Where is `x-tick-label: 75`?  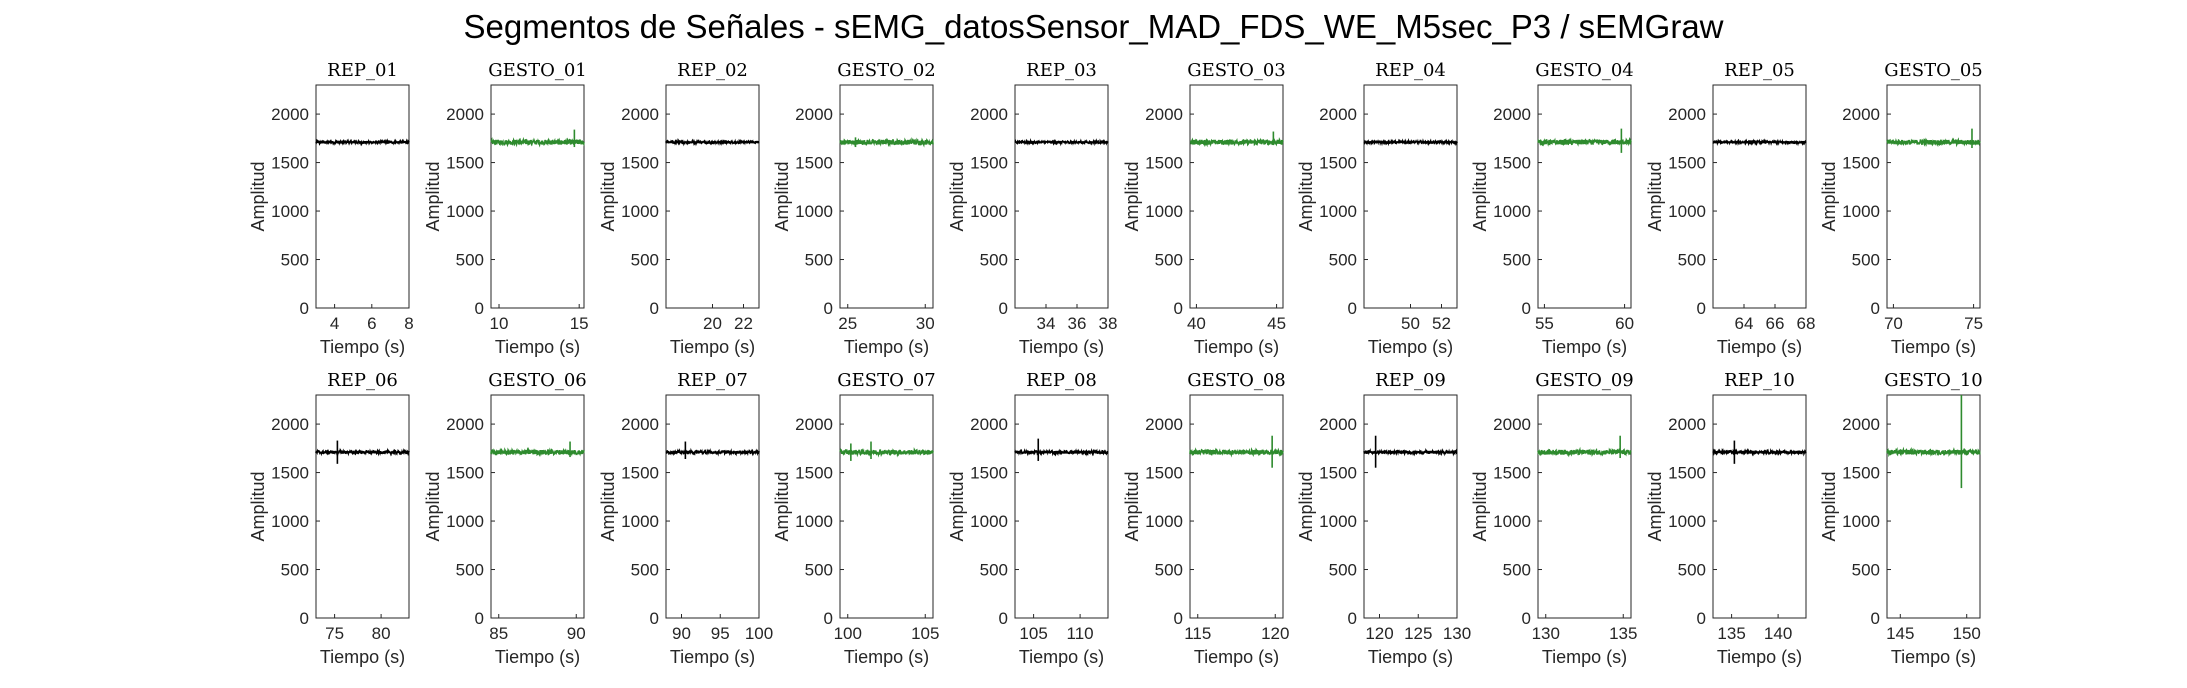 x-tick-label: 75 is located at coordinates (1973, 323).